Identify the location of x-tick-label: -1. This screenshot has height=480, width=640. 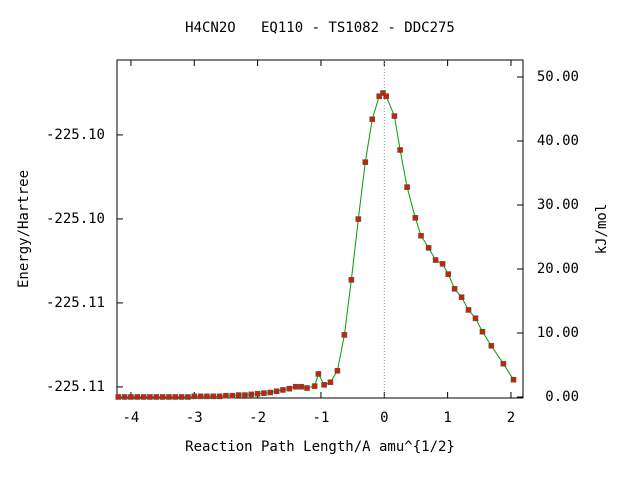
(321, 418).